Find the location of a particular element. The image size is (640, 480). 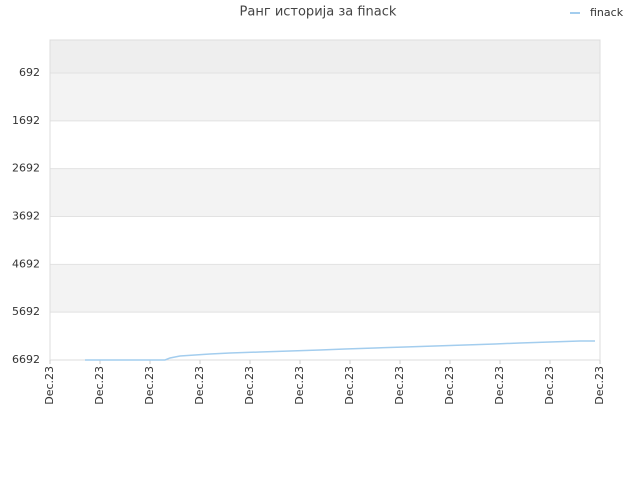

legend-label: finack is located at coordinates (607, 12).